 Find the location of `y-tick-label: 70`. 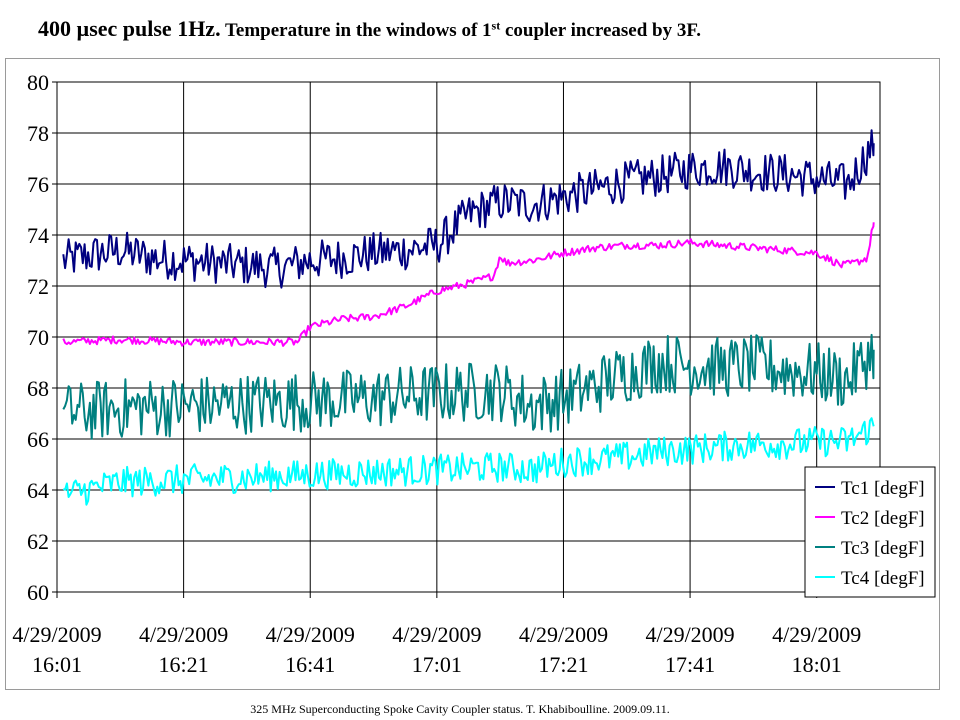

y-tick-label: 70 is located at coordinates (38, 337).